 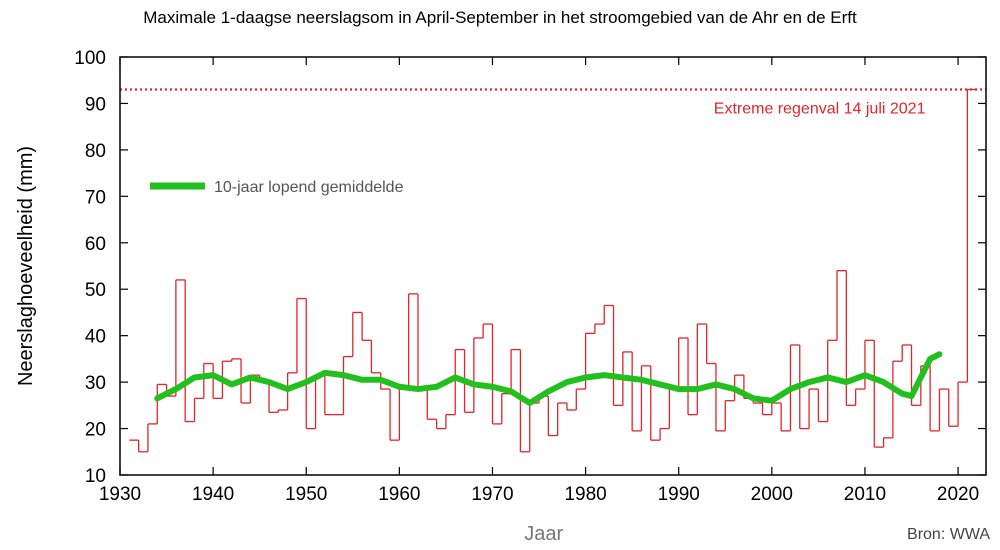 I want to click on legend-label-mean: 10-jaar lopend gemiddelde, so click(x=309, y=187).